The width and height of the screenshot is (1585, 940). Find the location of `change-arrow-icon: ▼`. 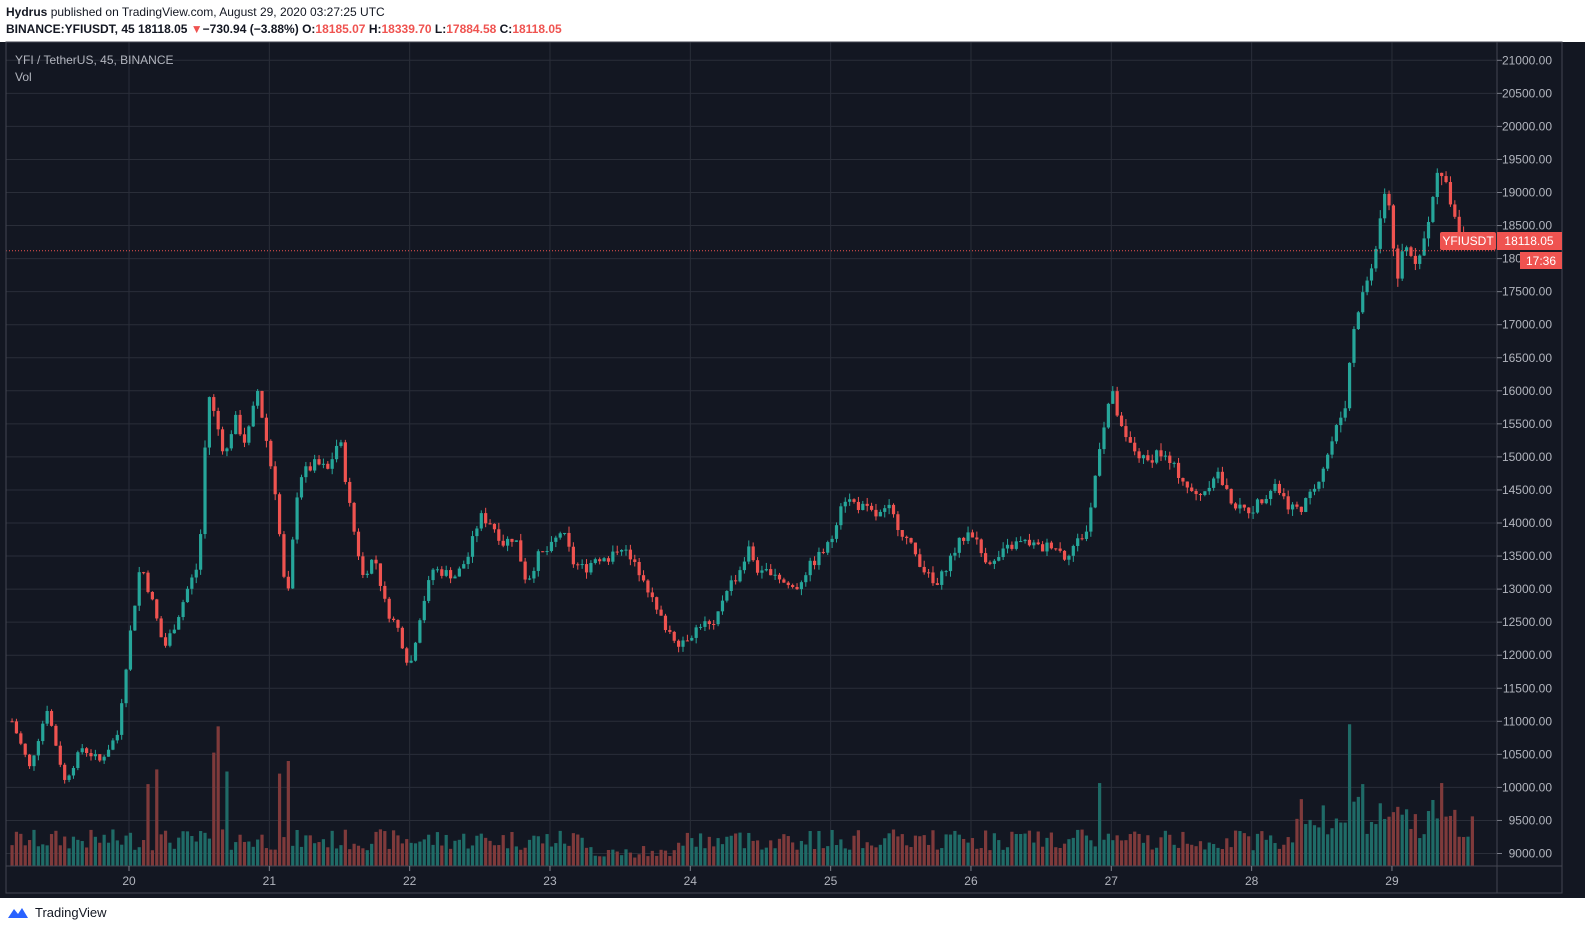

change-arrow-icon: ▼ is located at coordinates (196, 29).